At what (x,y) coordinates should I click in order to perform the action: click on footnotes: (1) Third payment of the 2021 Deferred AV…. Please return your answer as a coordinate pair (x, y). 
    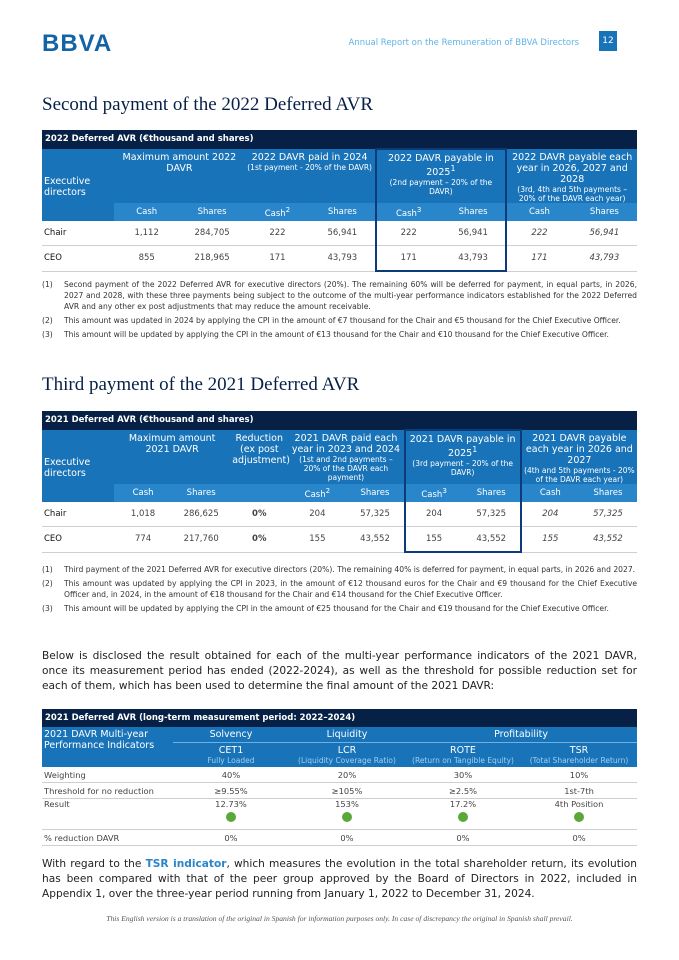
    Looking at the image, I should click on (339, 590).